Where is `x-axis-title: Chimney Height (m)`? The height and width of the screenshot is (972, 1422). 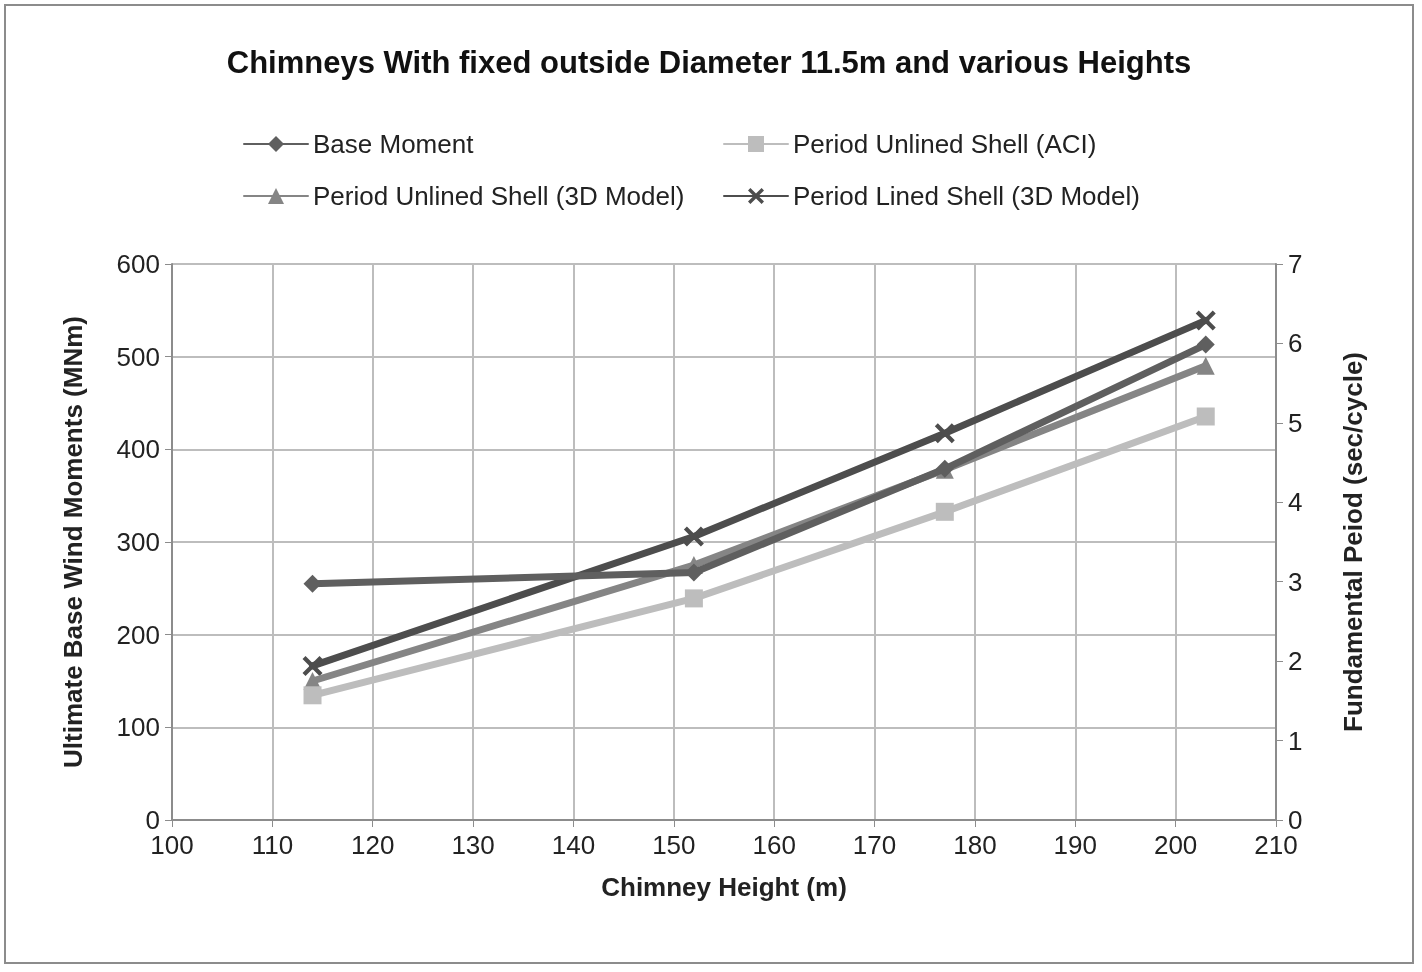
x-axis-title: Chimney Height (m) is located at coordinates (724, 887).